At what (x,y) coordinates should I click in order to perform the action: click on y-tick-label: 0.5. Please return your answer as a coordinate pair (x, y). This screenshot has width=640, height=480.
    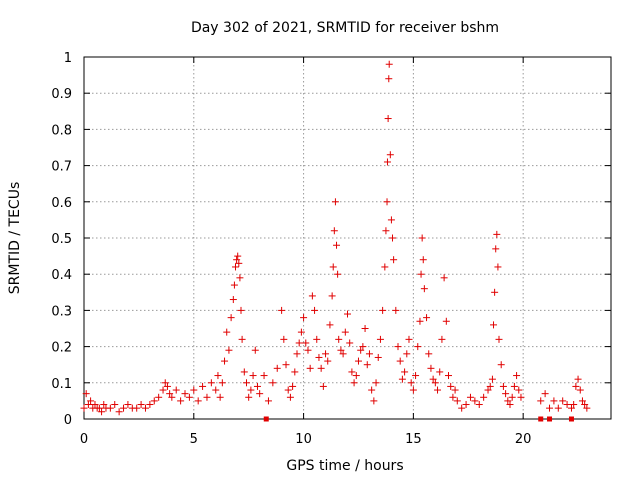
    Looking at the image, I should click on (61, 239).